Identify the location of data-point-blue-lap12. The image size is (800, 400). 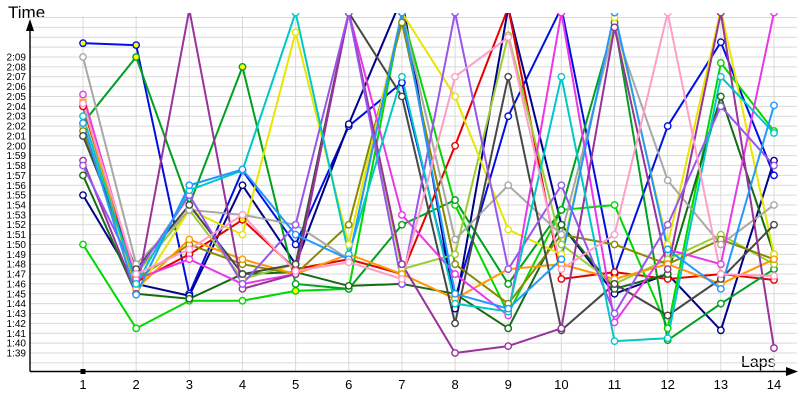
(667, 126).